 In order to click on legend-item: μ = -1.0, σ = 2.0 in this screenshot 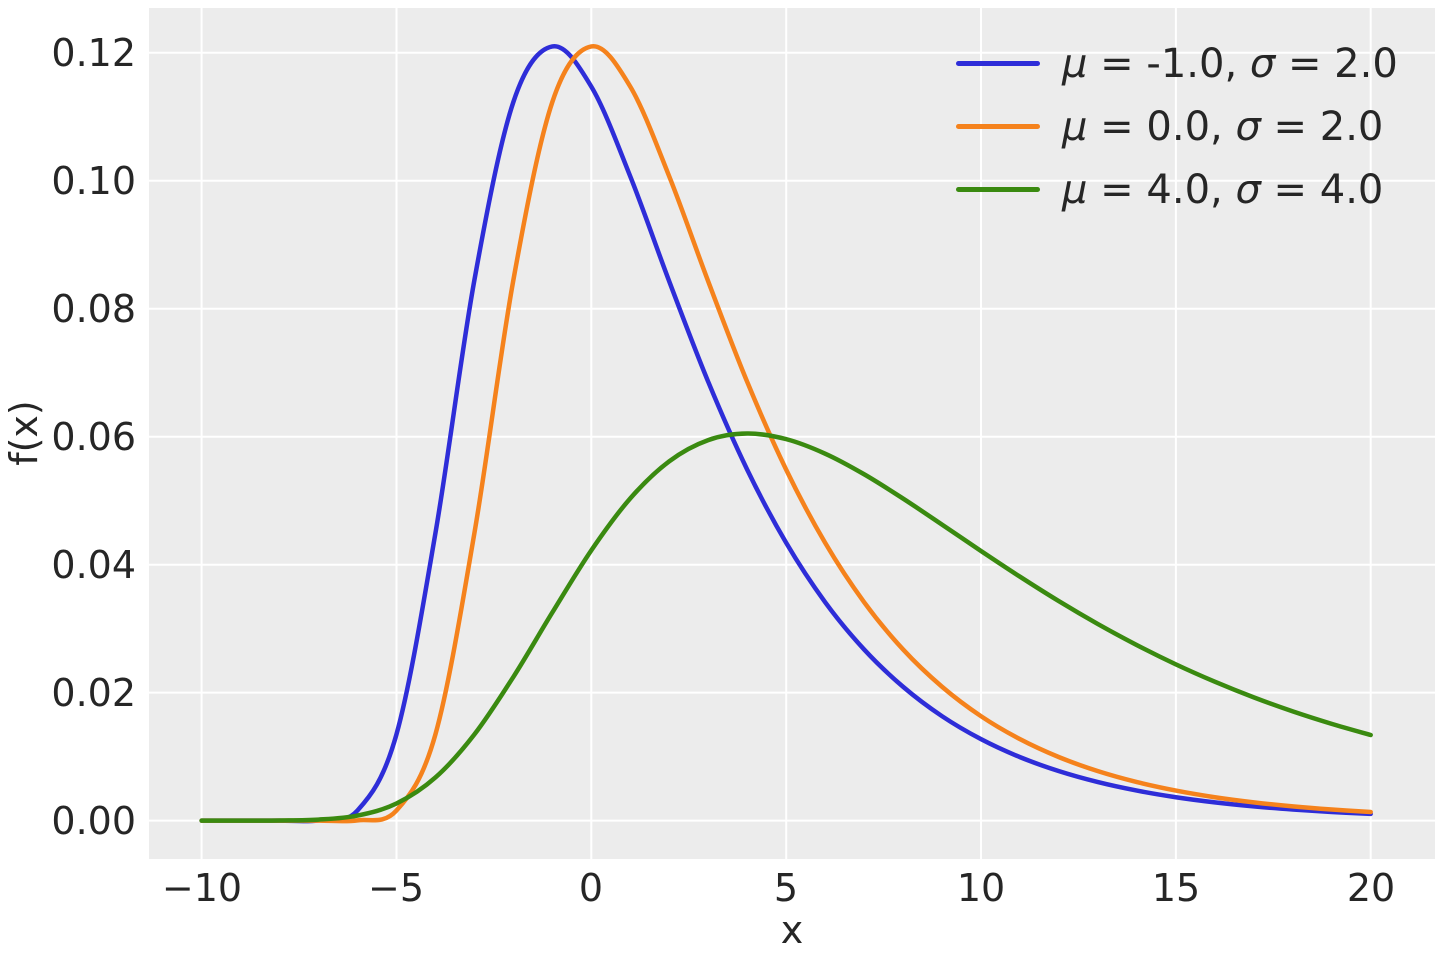, I will do `click(1177, 63)`.